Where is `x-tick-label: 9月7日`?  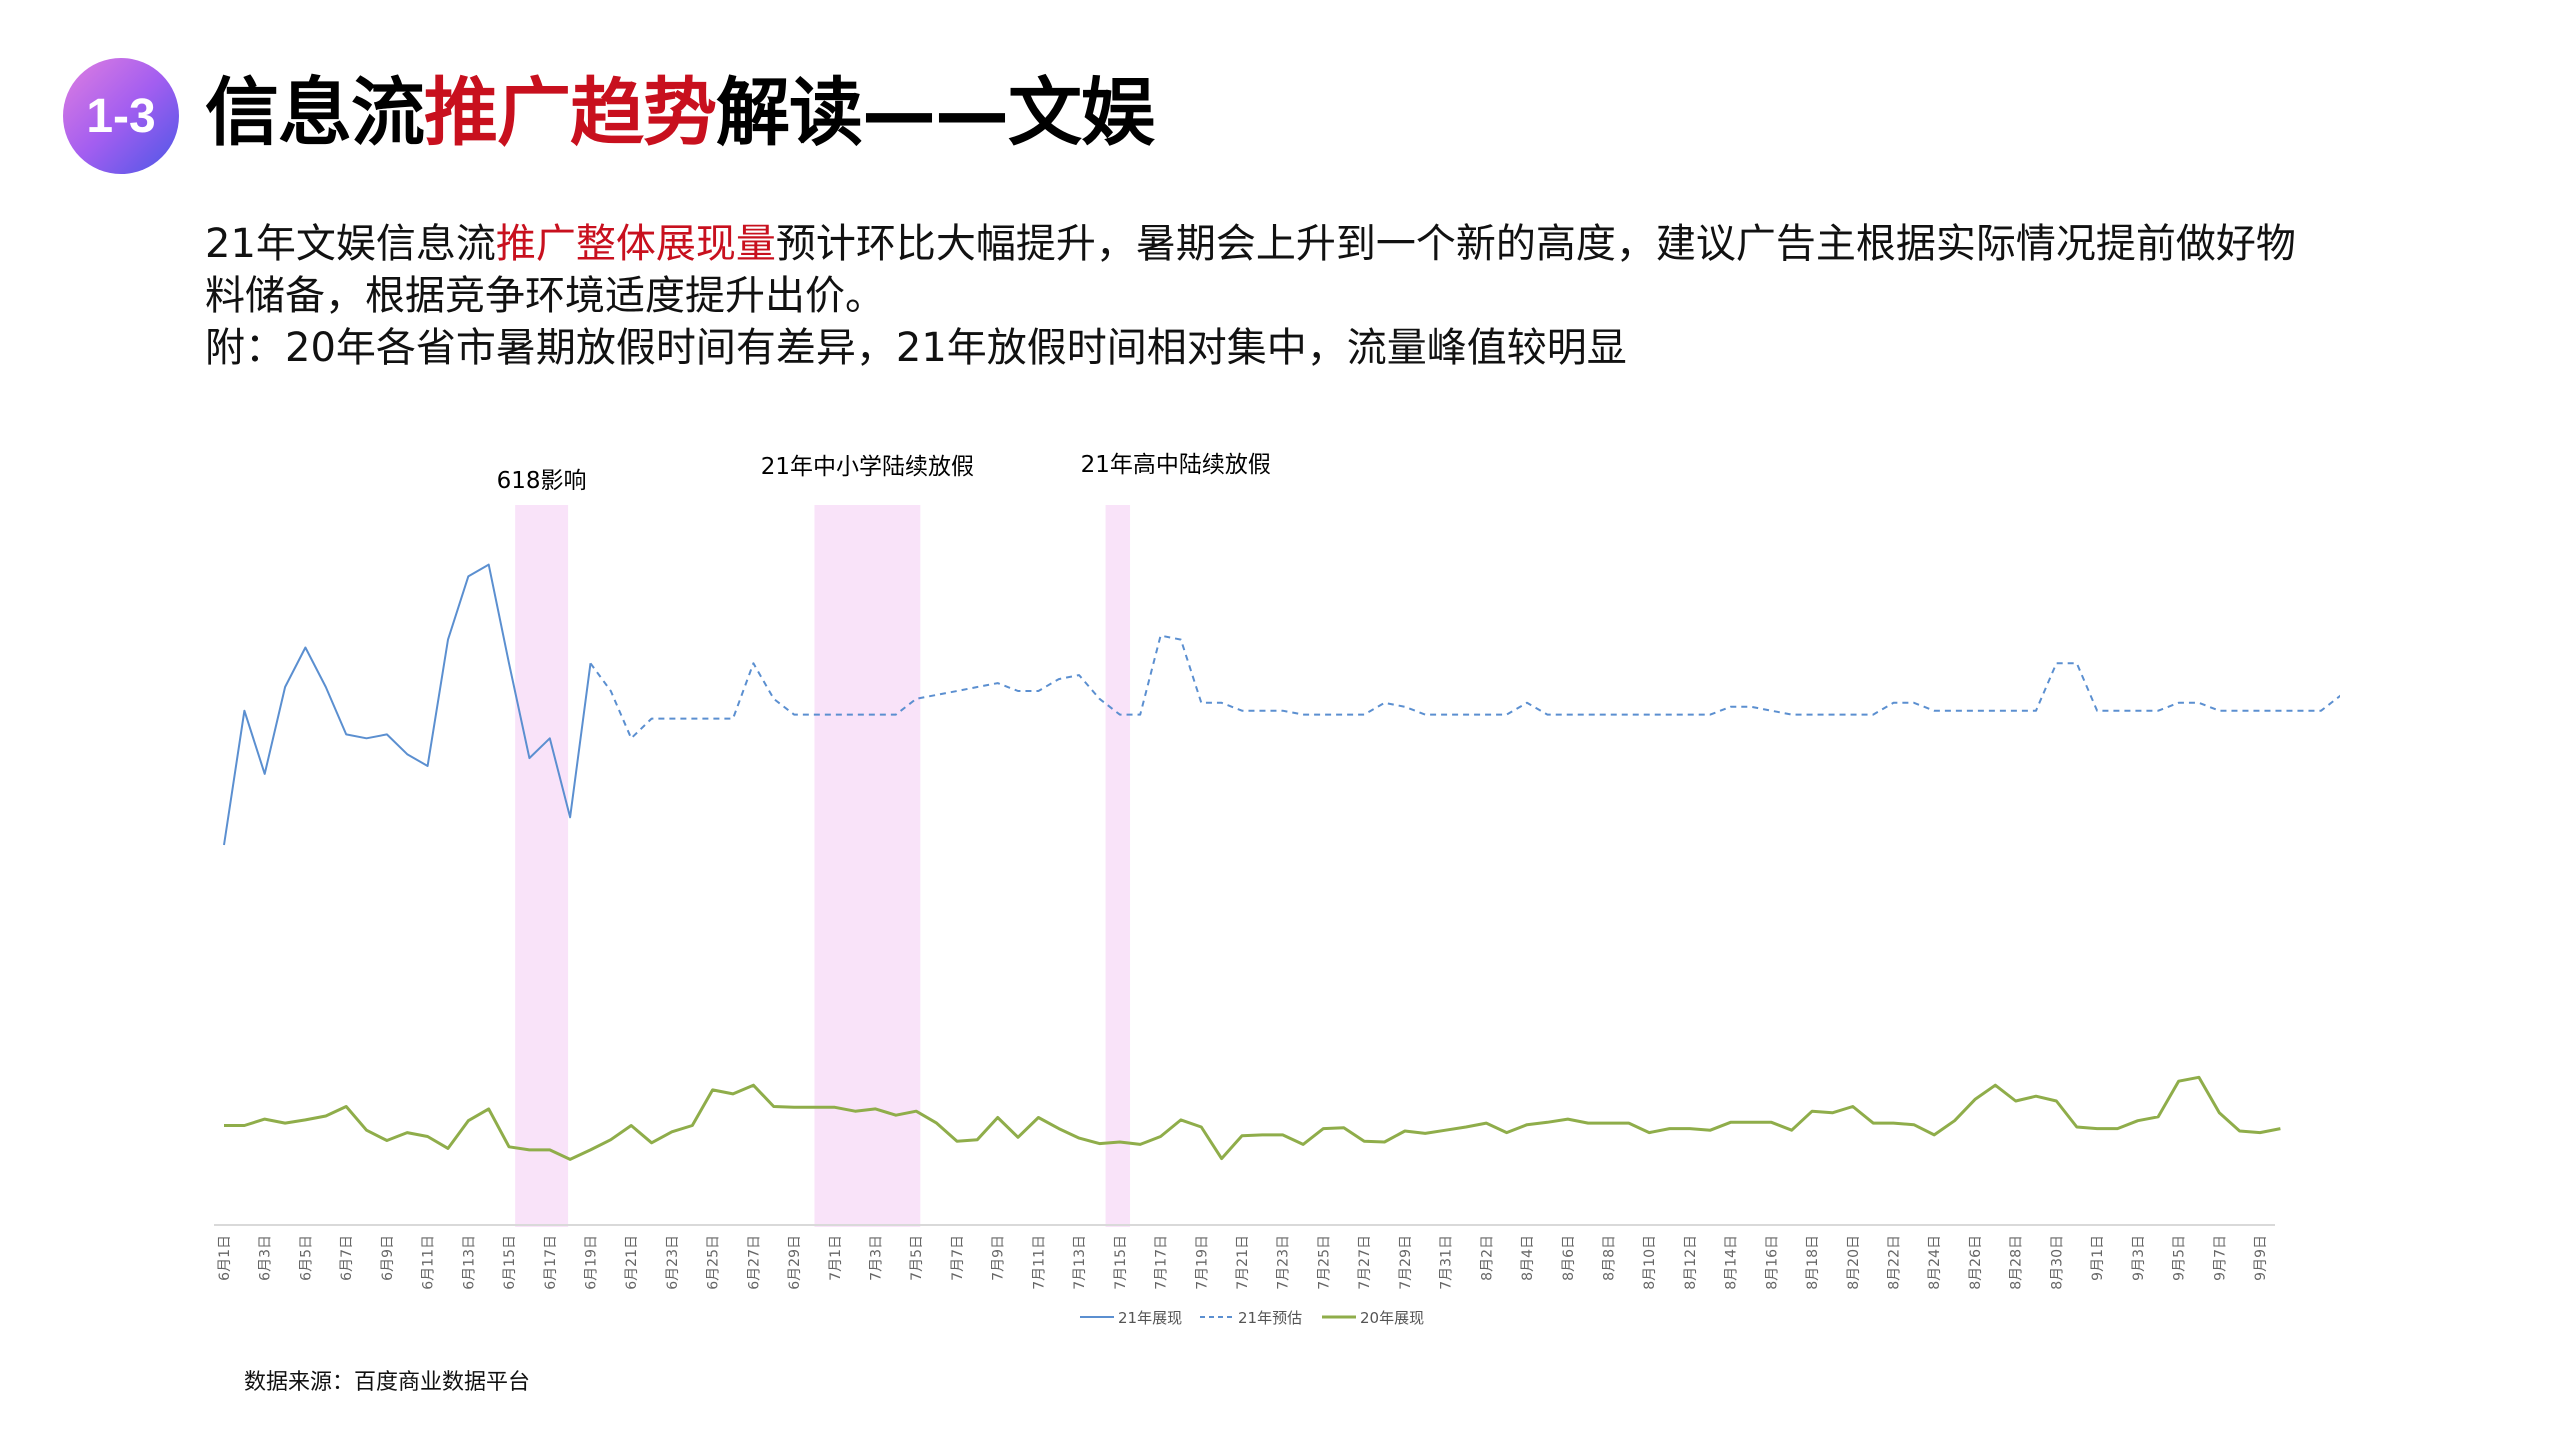
x-tick-label: 9月7日 is located at coordinates (2220, 1258).